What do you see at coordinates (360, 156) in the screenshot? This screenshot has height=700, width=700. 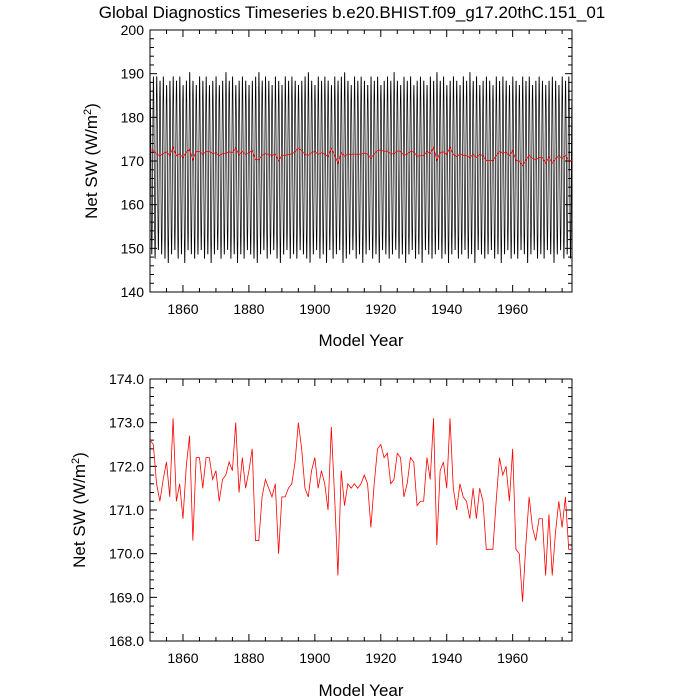 I see `annual-mean-line` at bounding box center [360, 156].